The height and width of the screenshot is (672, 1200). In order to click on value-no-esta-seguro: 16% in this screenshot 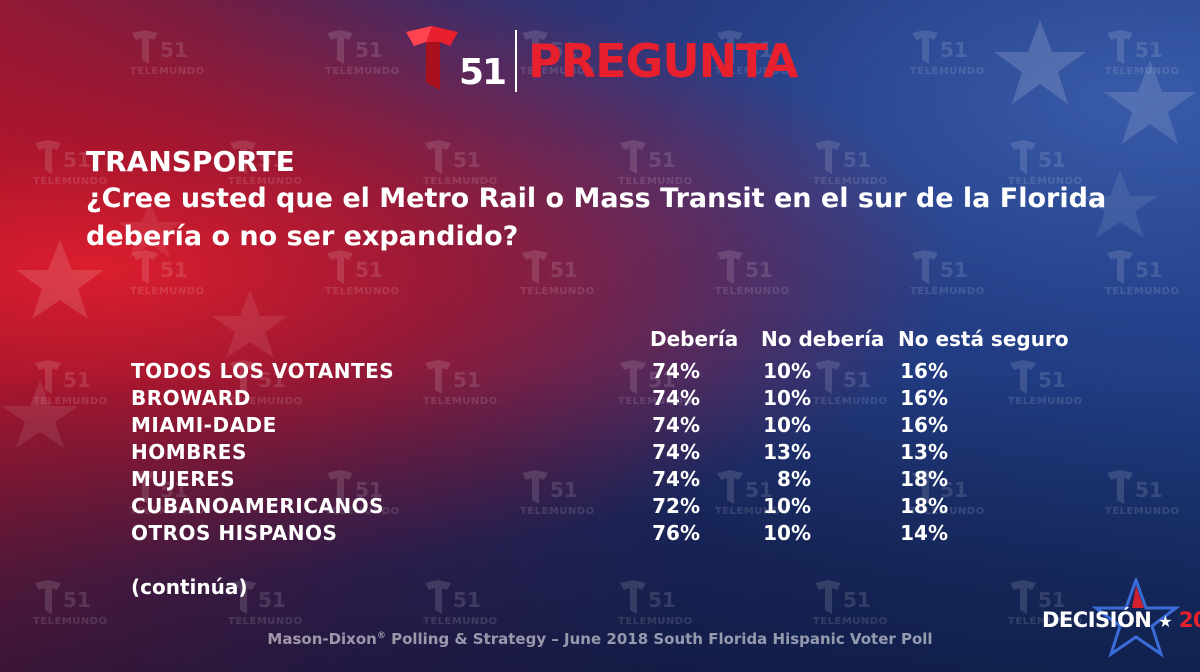, I will do `click(924, 398)`.